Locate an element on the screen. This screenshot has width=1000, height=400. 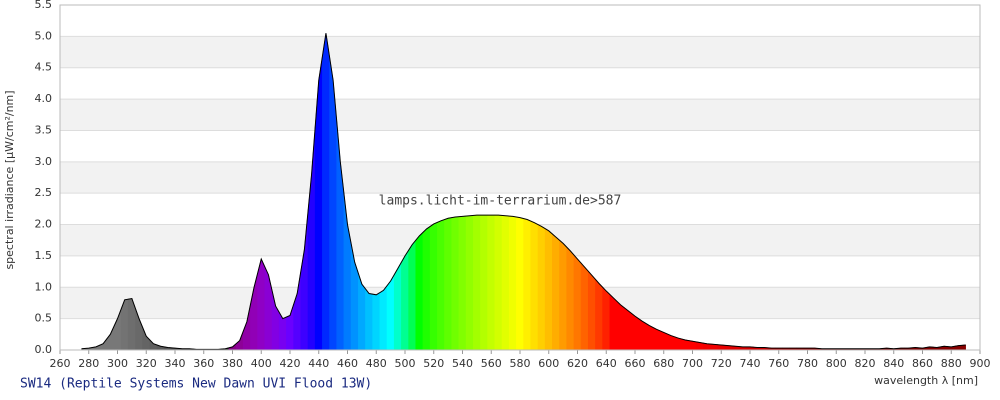
x-tick-label: 460 is located at coordinates (347, 363).